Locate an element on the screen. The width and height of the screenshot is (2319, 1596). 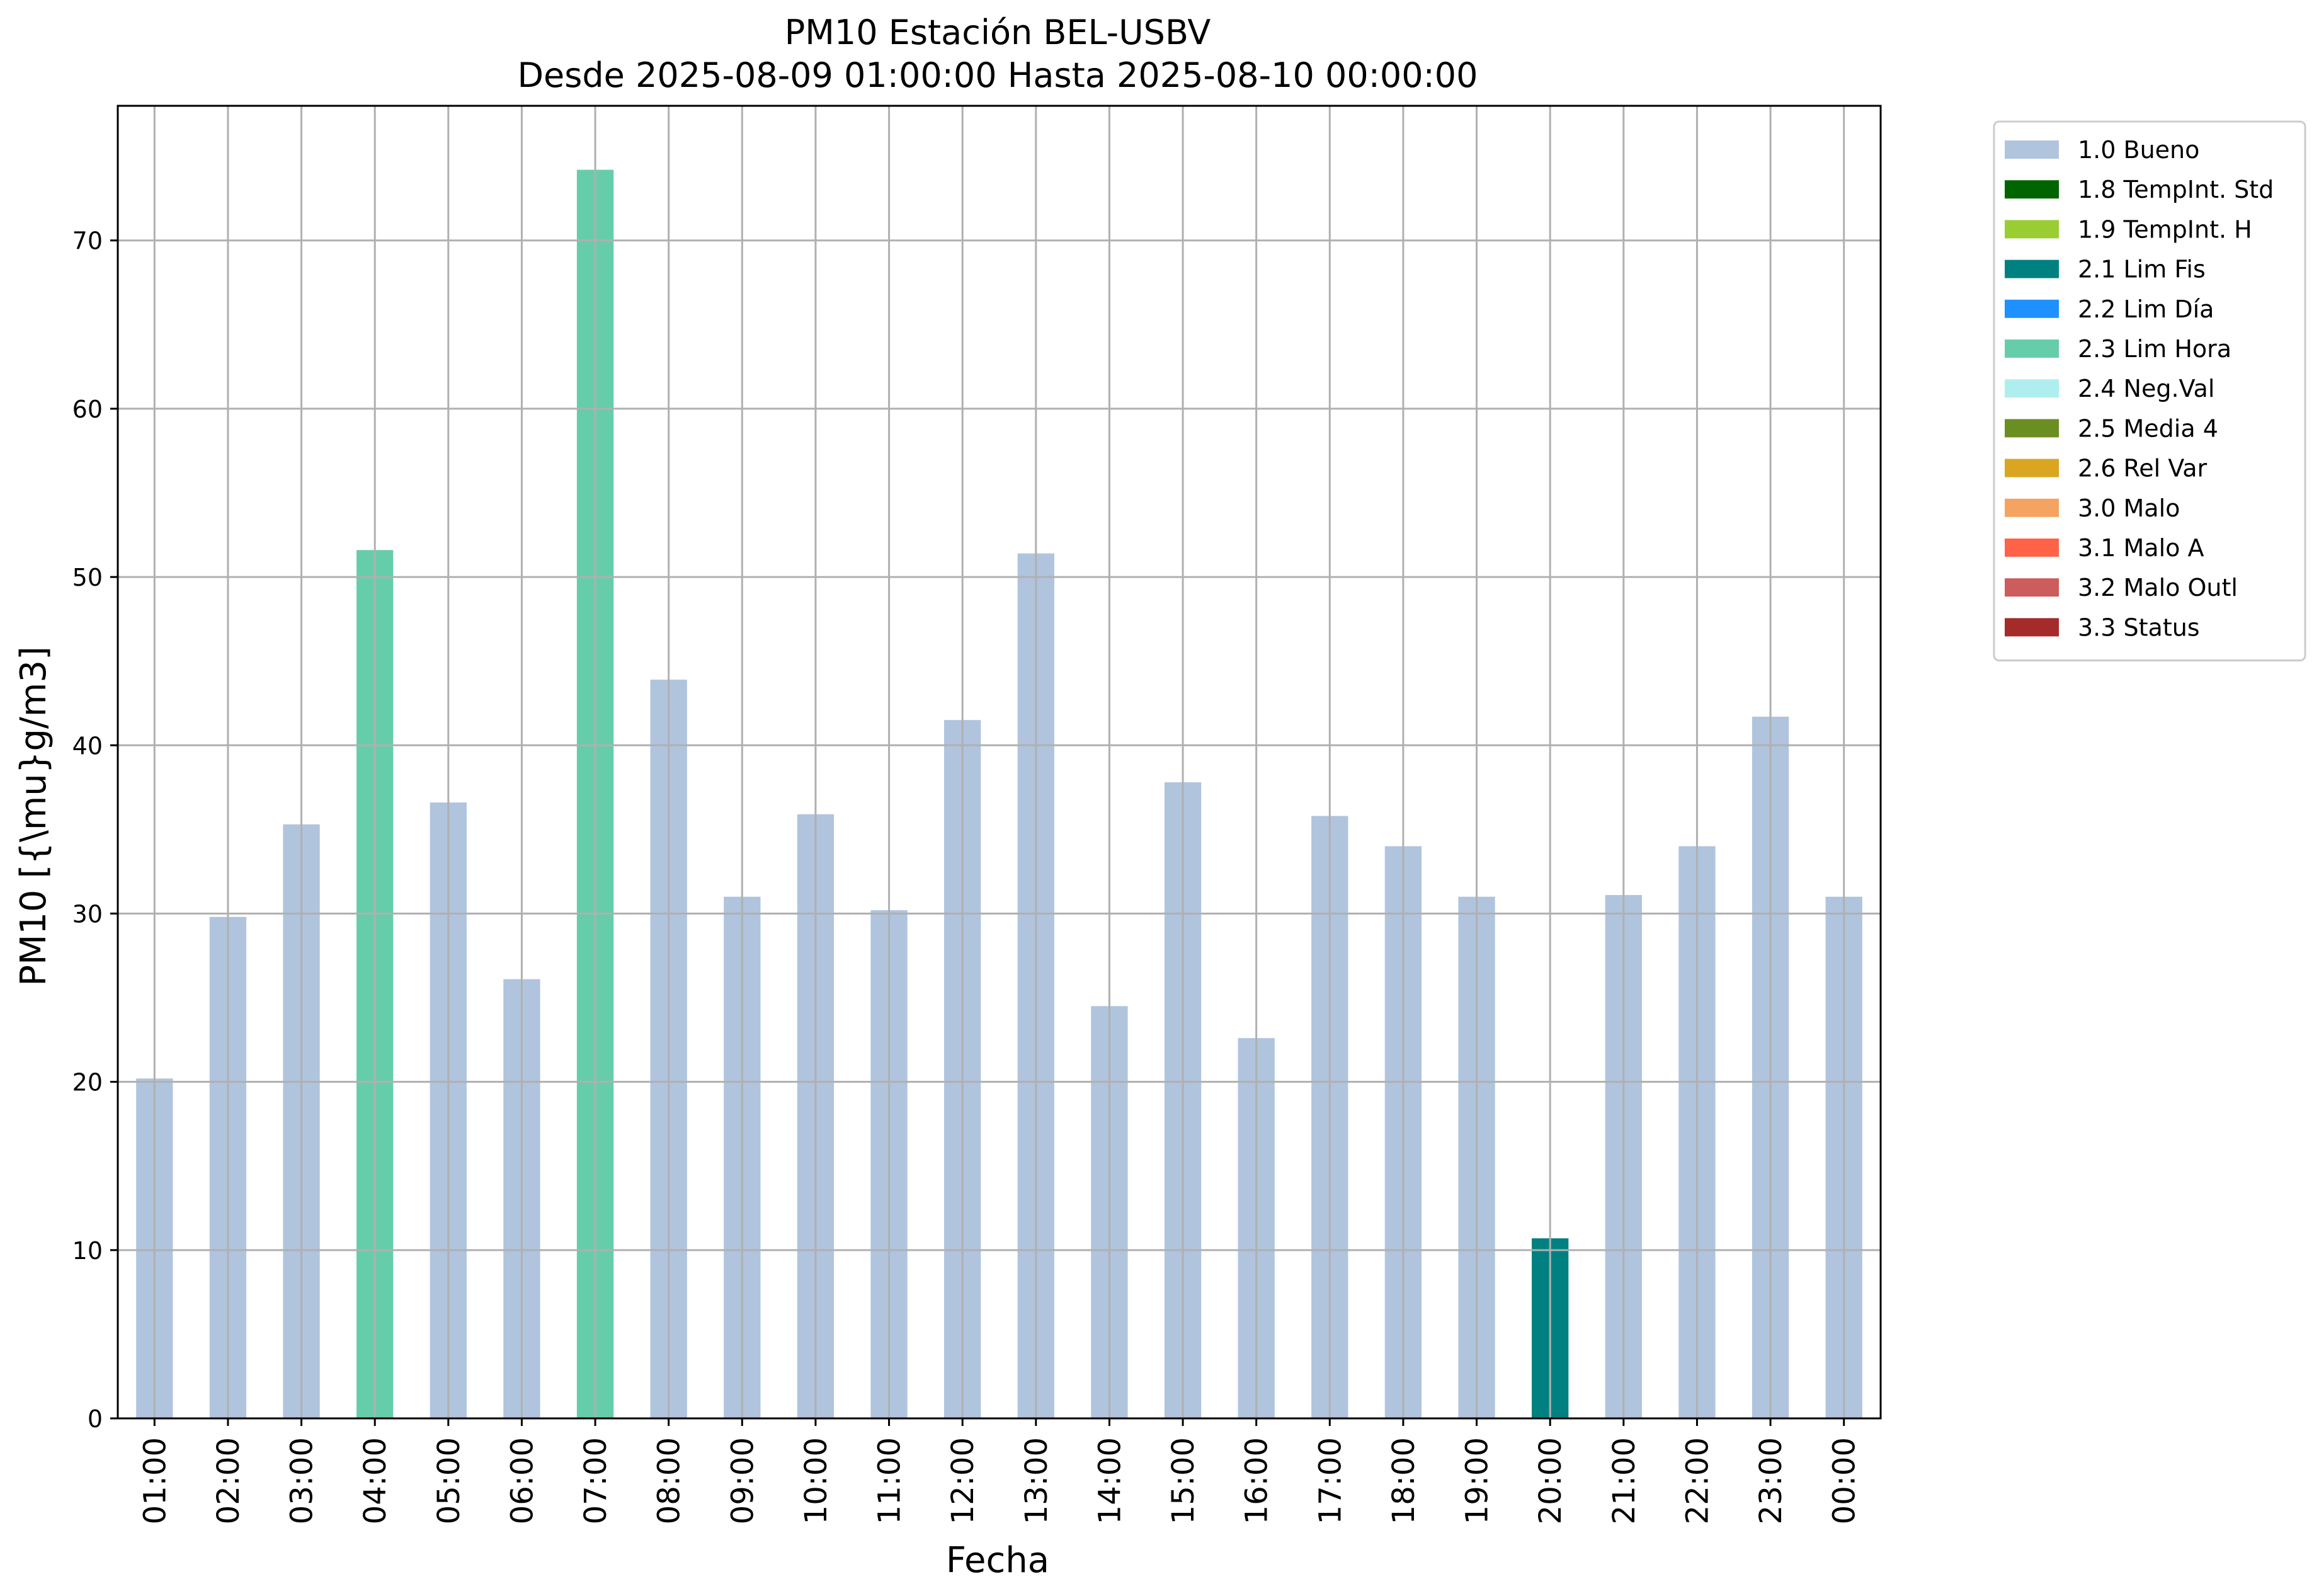
x-tick-label: 18:00 is located at coordinates (1404, 1480).